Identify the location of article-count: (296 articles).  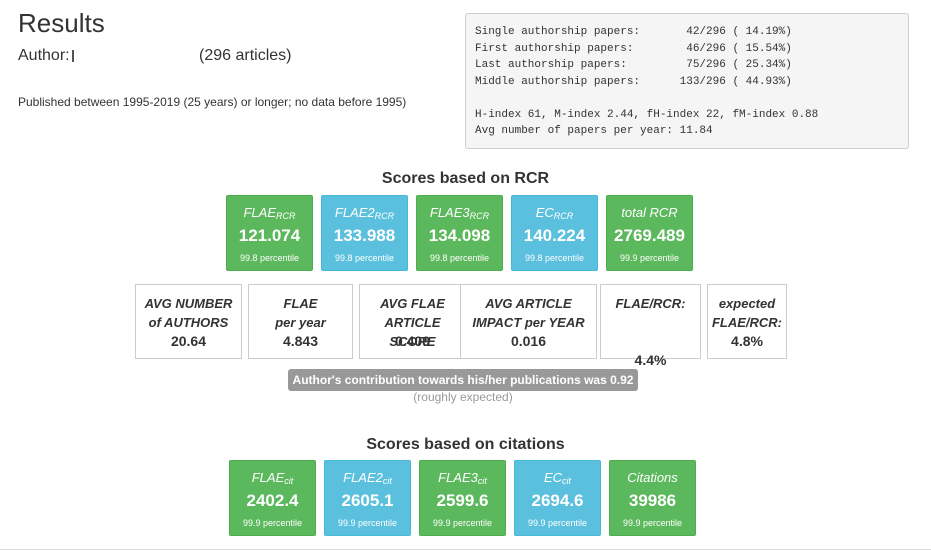
(245, 55).